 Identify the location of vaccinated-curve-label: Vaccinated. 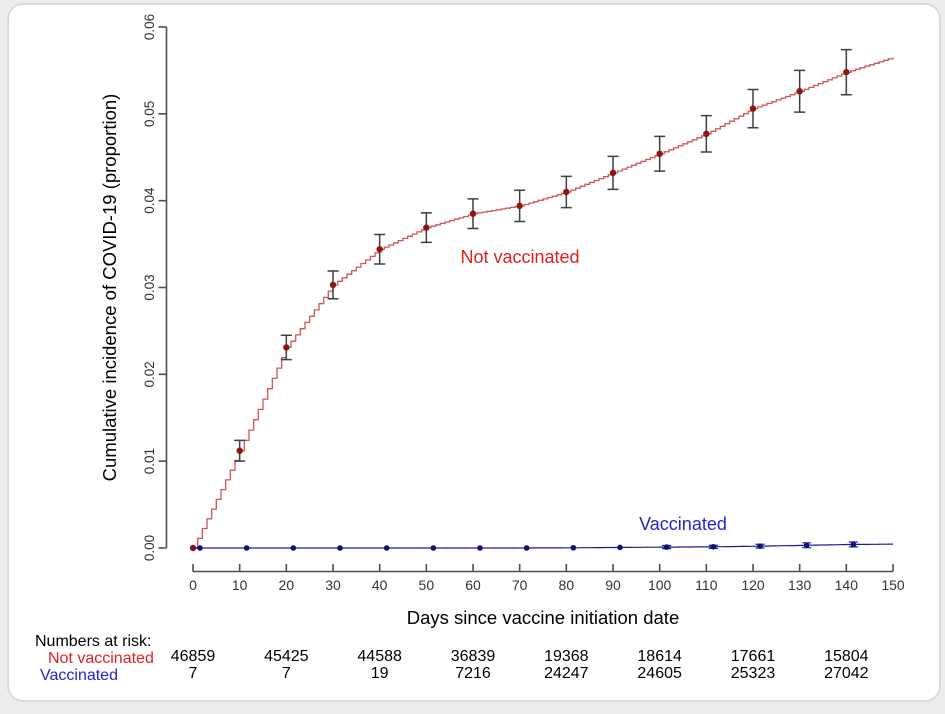
(683, 524).